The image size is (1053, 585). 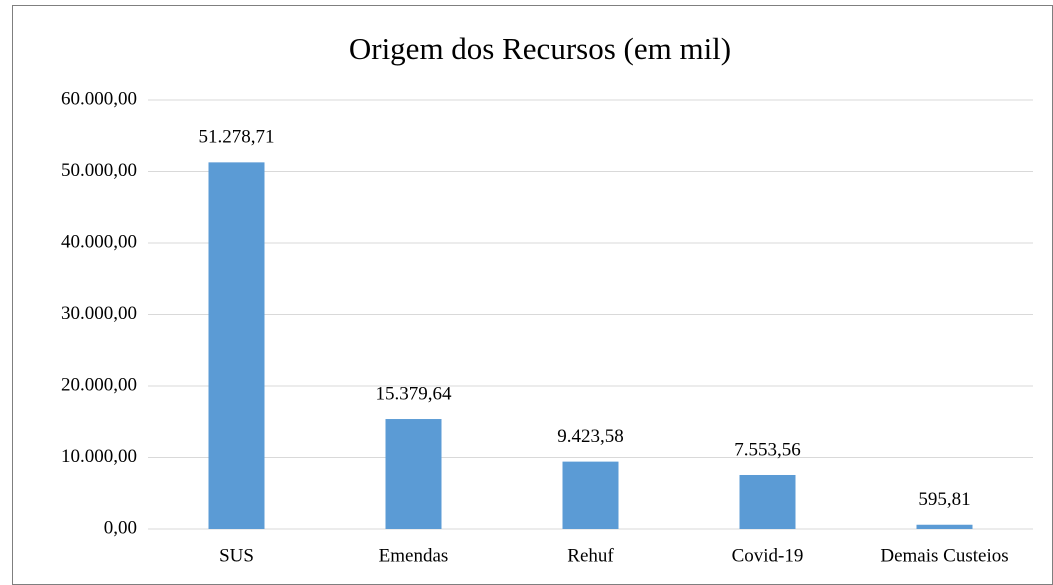 What do you see at coordinates (120, 527) in the screenshot?
I see `y-tick-label: 0,00` at bounding box center [120, 527].